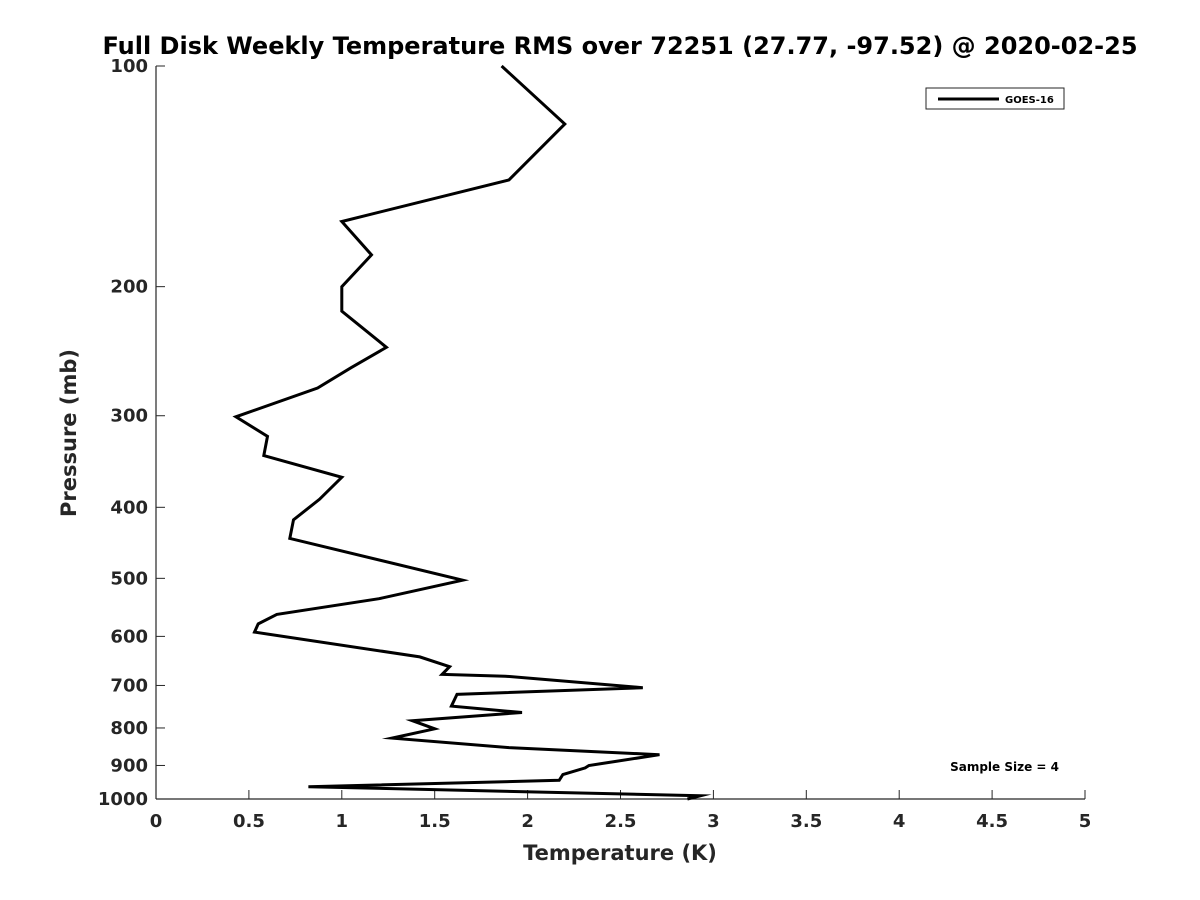 The image size is (1200, 900). What do you see at coordinates (129, 416) in the screenshot?
I see `y-tick-label: 300` at bounding box center [129, 416].